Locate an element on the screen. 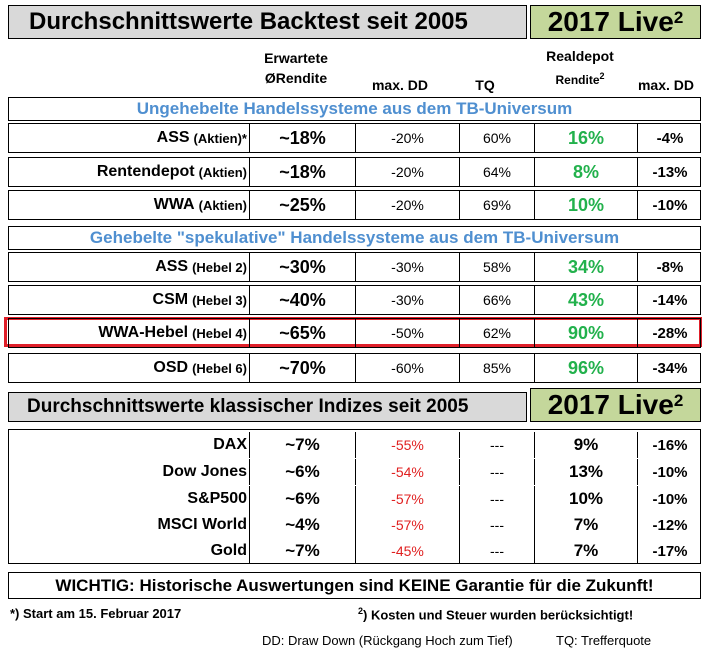 The height and width of the screenshot is (664, 707). tq-value: 69% is located at coordinates (496, 205).